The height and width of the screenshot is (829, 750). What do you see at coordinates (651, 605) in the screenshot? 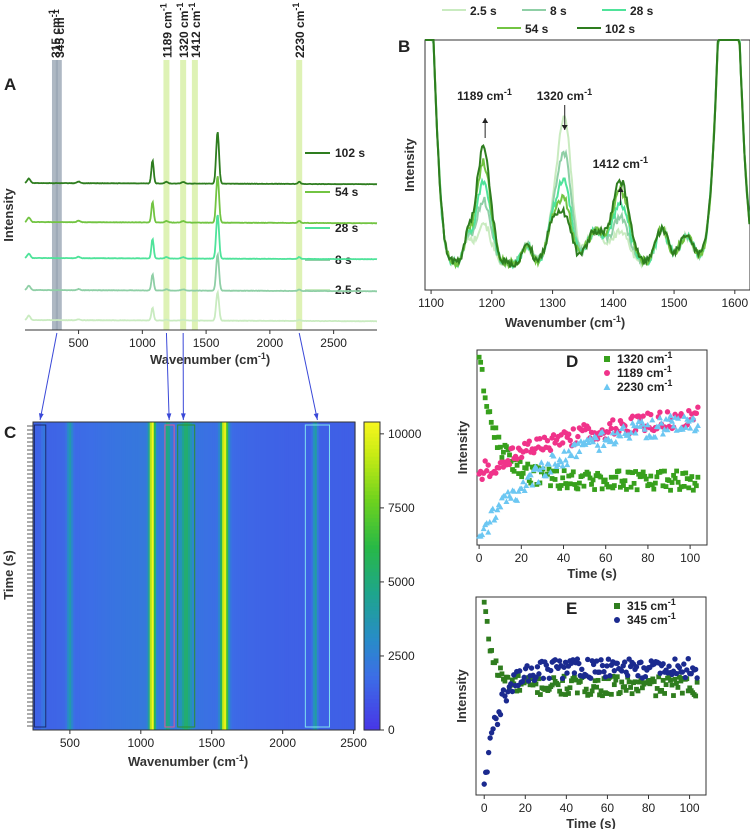
I see `legend-entry: 315 cm-1` at bounding box center [651, 605].